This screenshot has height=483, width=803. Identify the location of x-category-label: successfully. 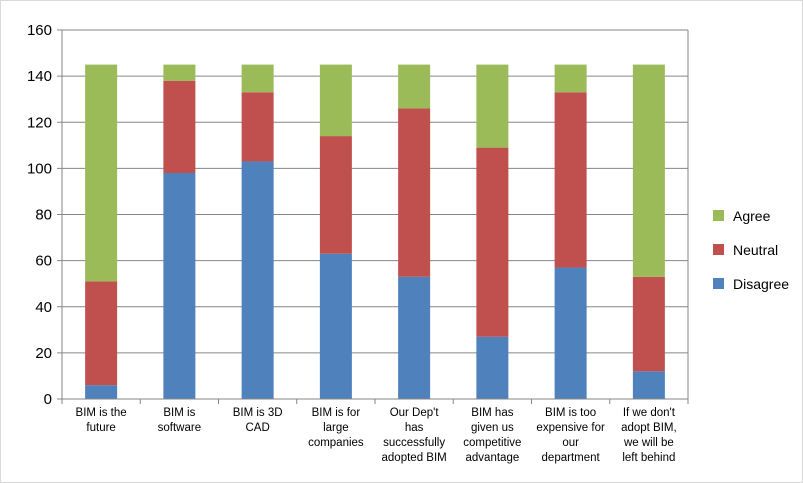
(414, 443).